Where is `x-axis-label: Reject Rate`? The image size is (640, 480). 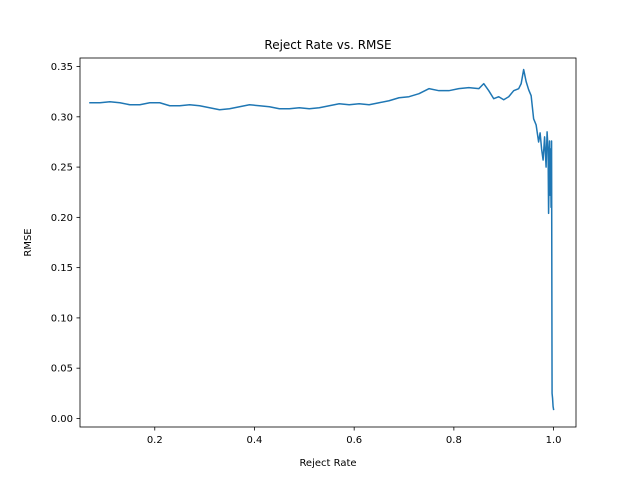 x-axis-label: Reject Rate is located at coordinates (327, 463).